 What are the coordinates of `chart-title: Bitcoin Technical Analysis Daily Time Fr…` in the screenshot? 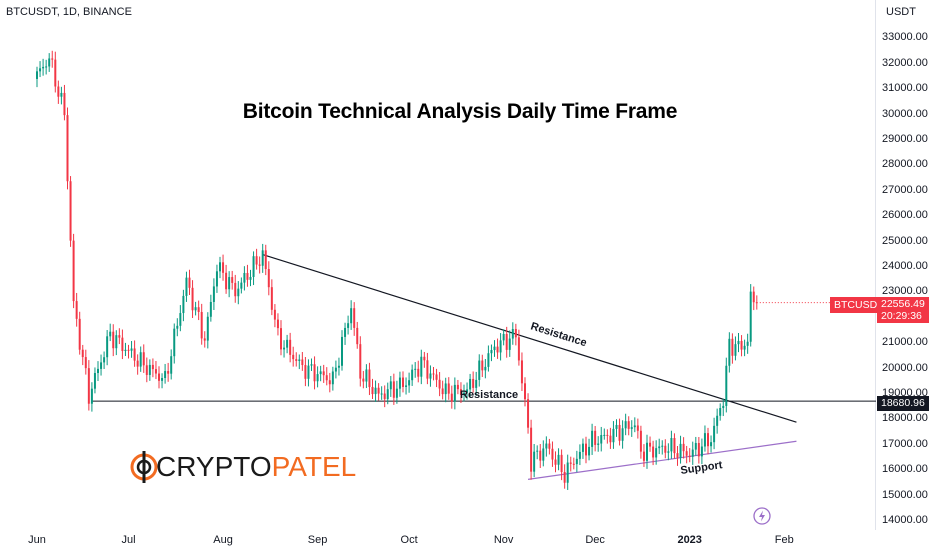 It's located at (460, 111).